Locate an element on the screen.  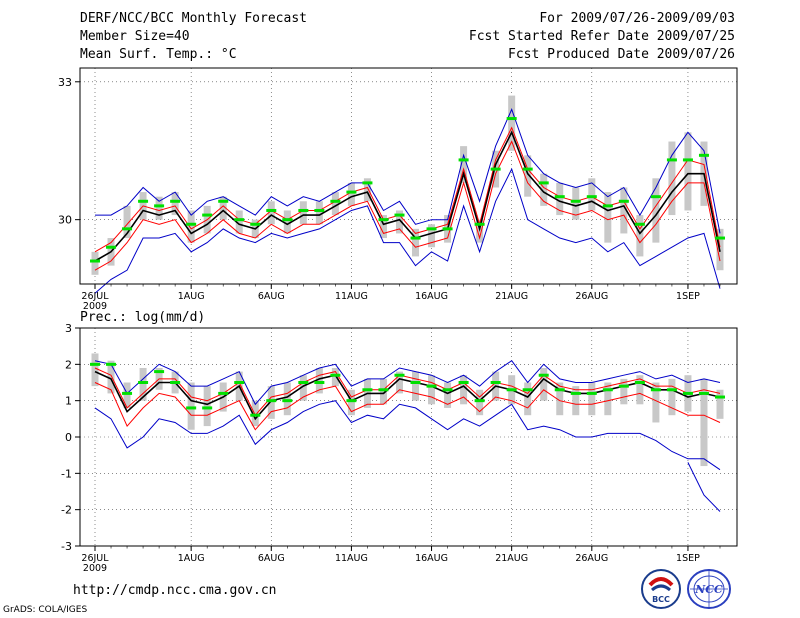
y-tick-label: -3 is located at coordinates (66, 546).